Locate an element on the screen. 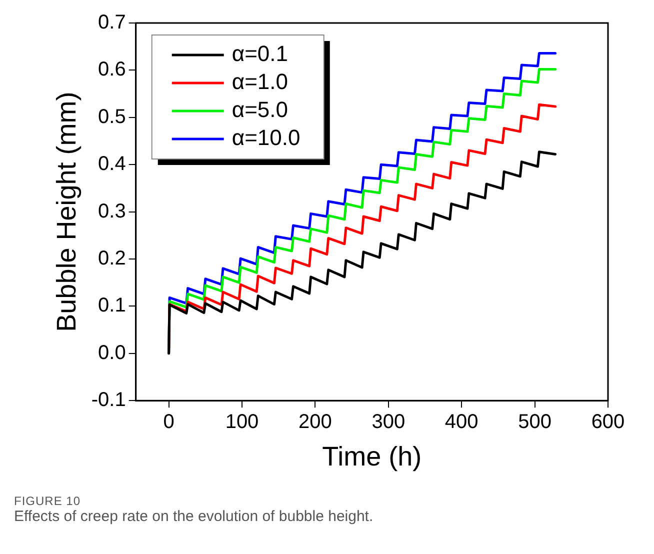 The height and width of the screenshot is (554, 654). x-tick-label: 200 is located at coordinates (315, 422).